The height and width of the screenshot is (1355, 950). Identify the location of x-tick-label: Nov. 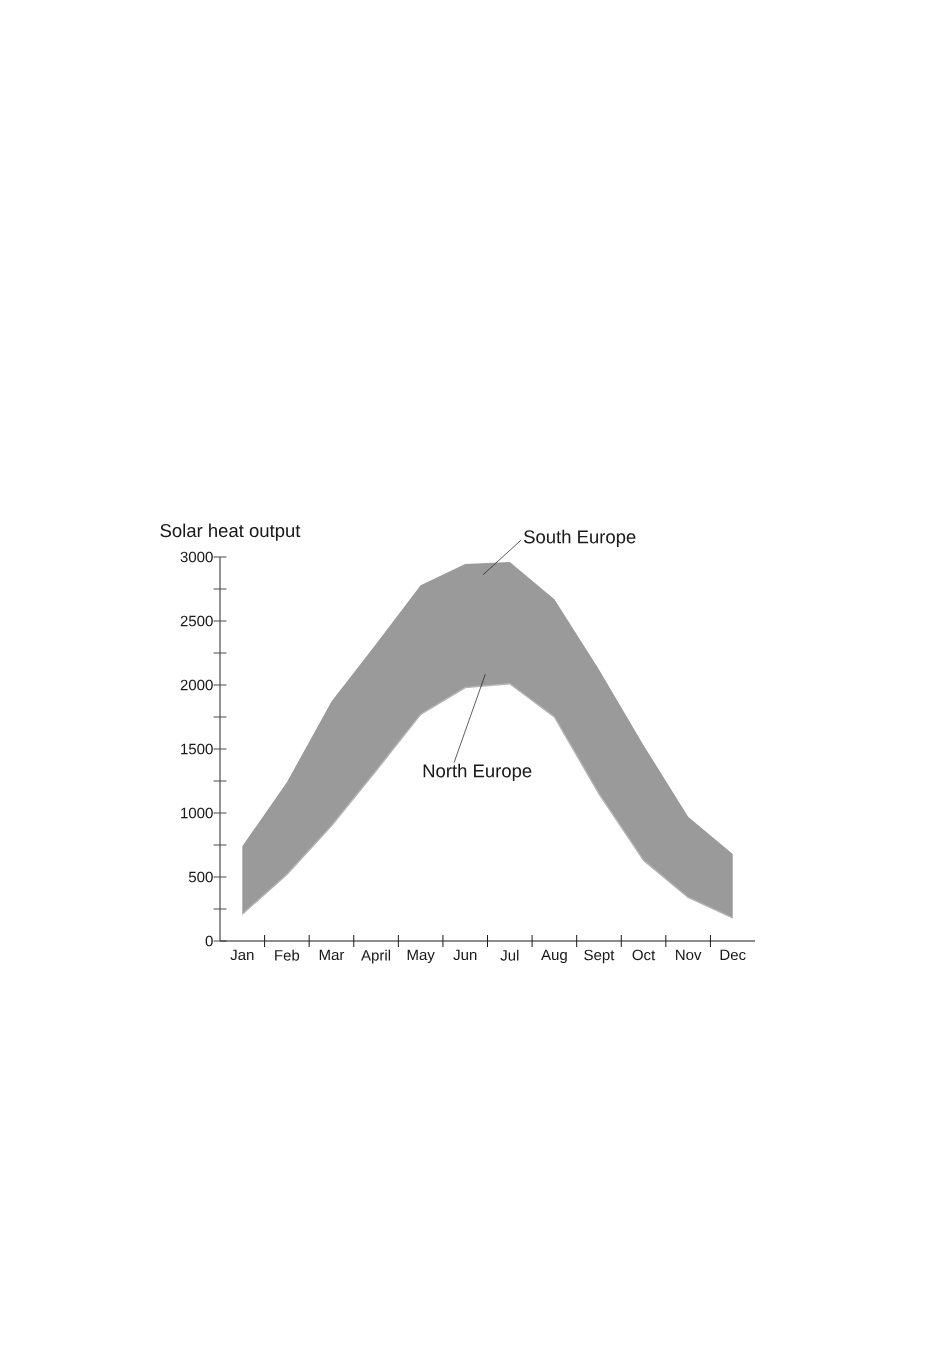
(689, 955).